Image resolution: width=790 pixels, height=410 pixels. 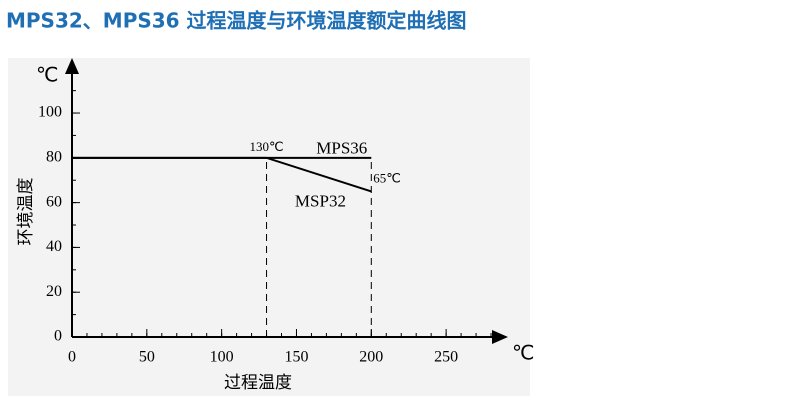 I want to click on x-tick-label: 200, so click(x=371, y=357).